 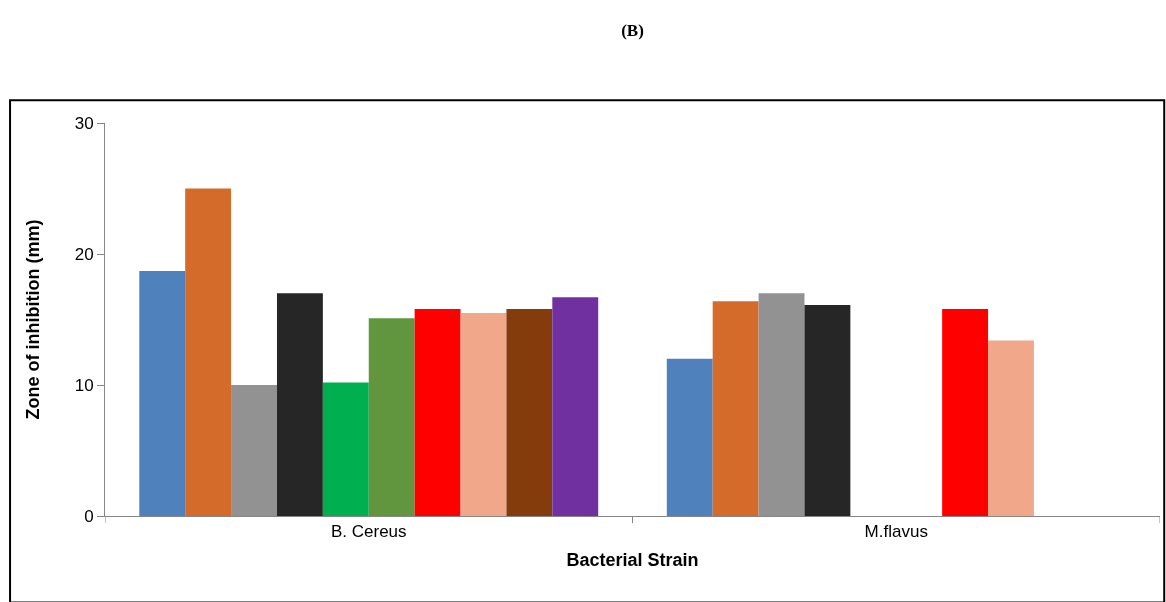 I want to click on x-tick-label: M.flavus, so click(x=896, y=532).